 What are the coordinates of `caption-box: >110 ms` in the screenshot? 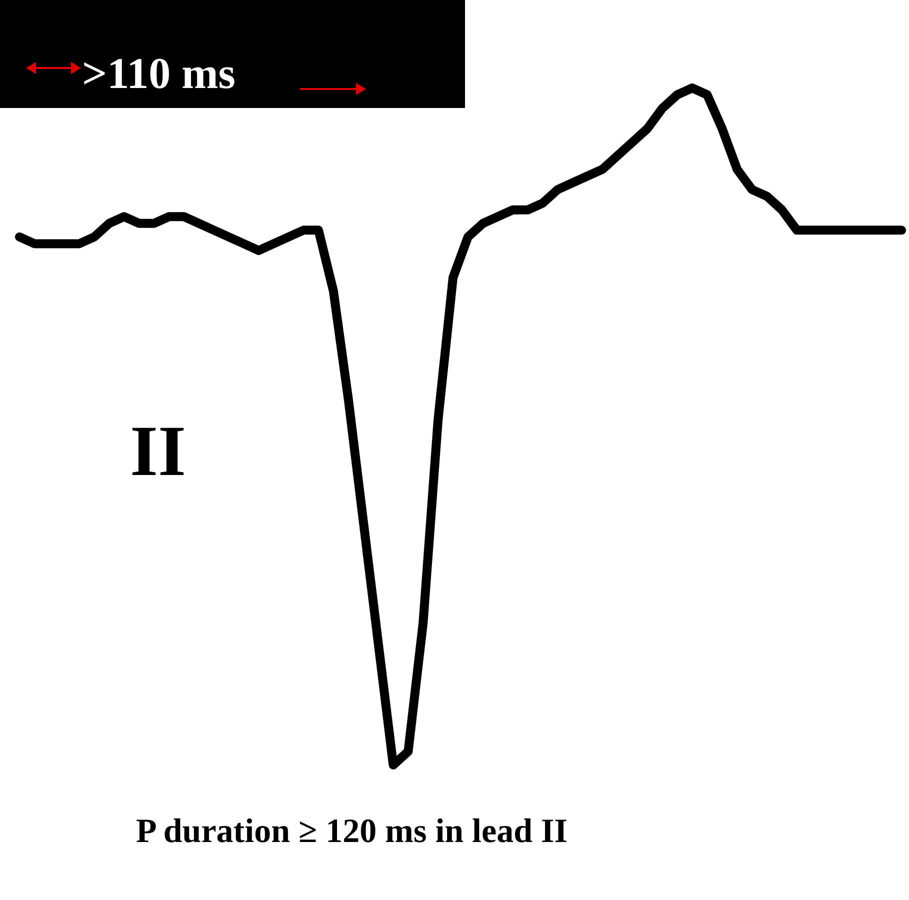 It's located at (232, 54).